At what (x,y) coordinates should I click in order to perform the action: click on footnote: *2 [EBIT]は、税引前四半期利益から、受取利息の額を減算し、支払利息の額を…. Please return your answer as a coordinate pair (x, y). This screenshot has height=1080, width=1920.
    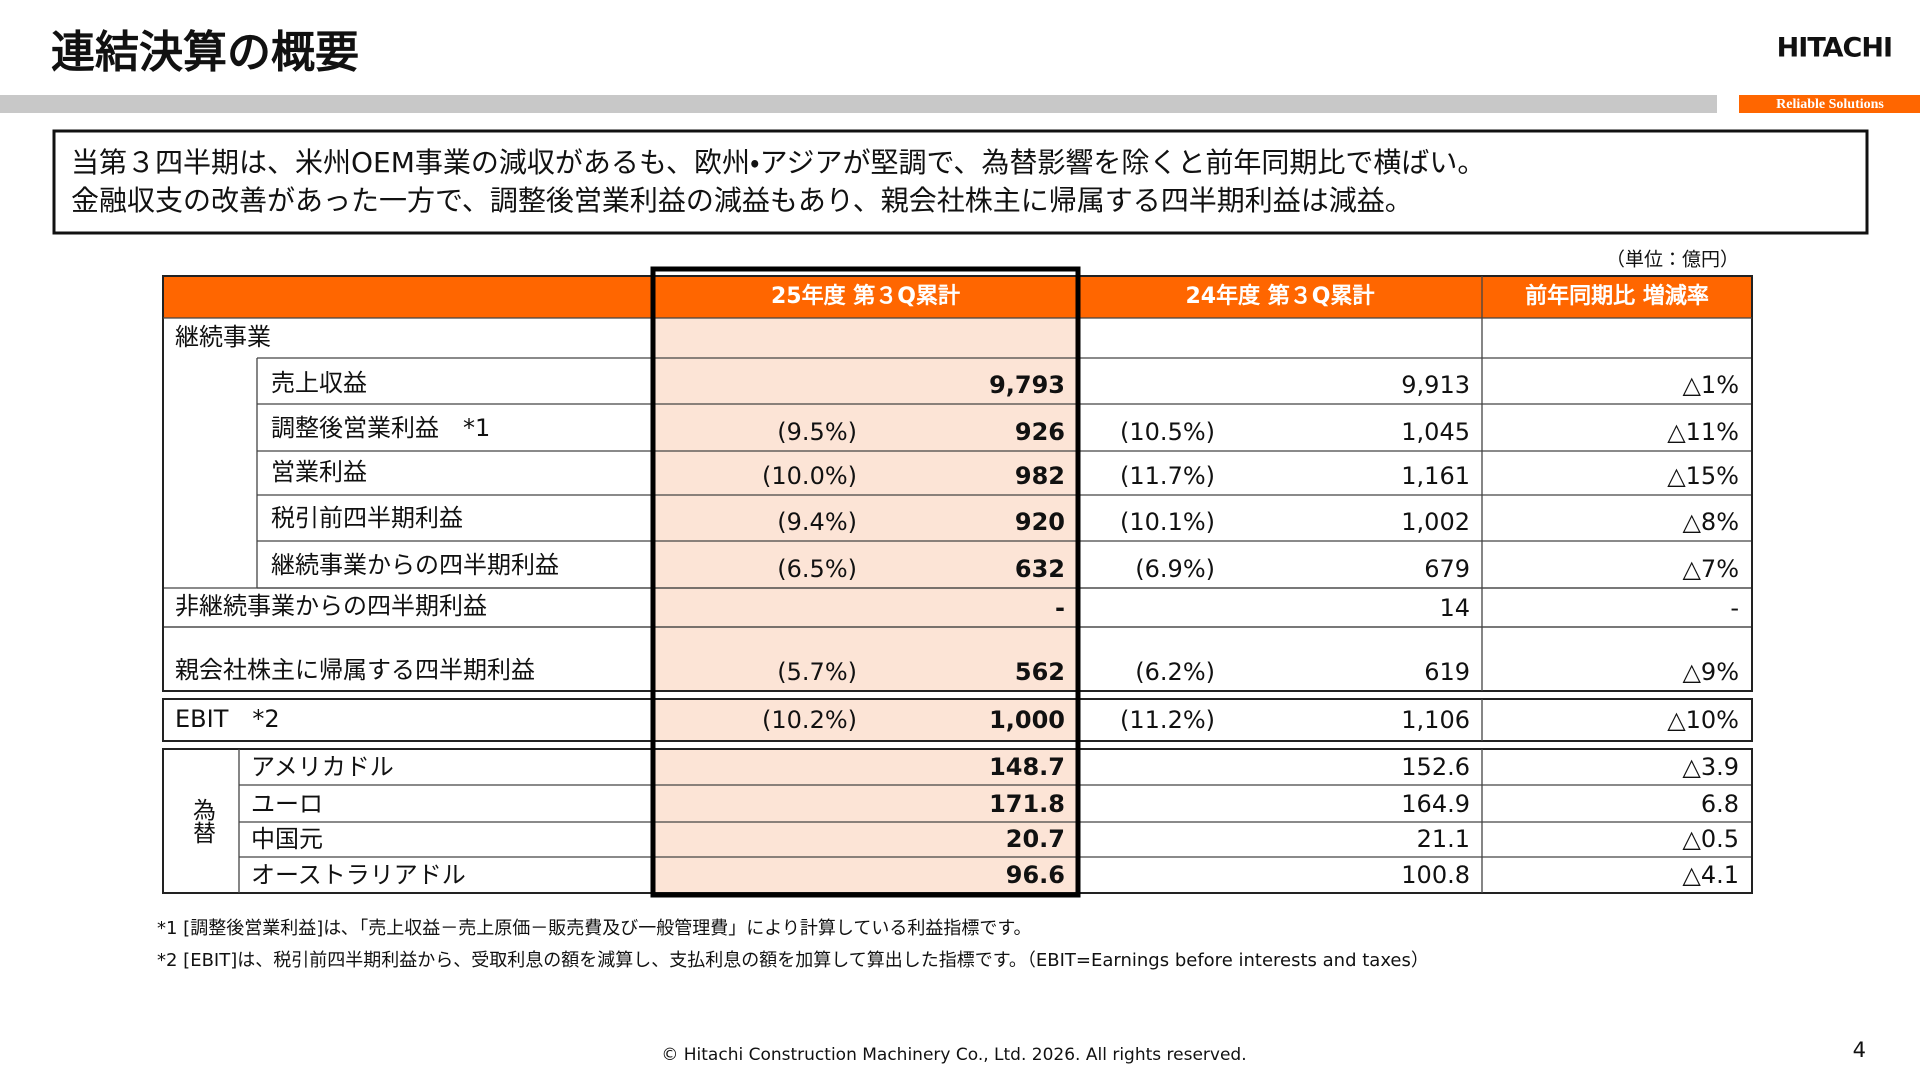
    Looking at the image, I should click on (793, 960).